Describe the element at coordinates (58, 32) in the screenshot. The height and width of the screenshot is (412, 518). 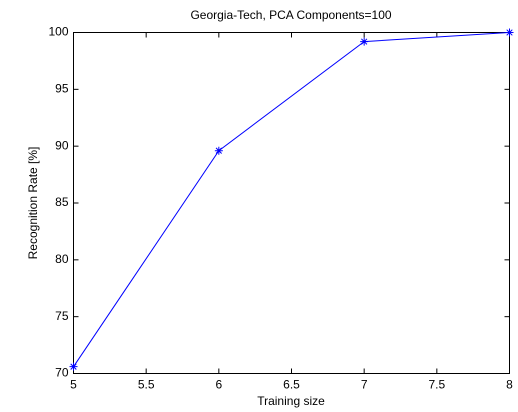
I see `y-tick-label: 100` at that location.